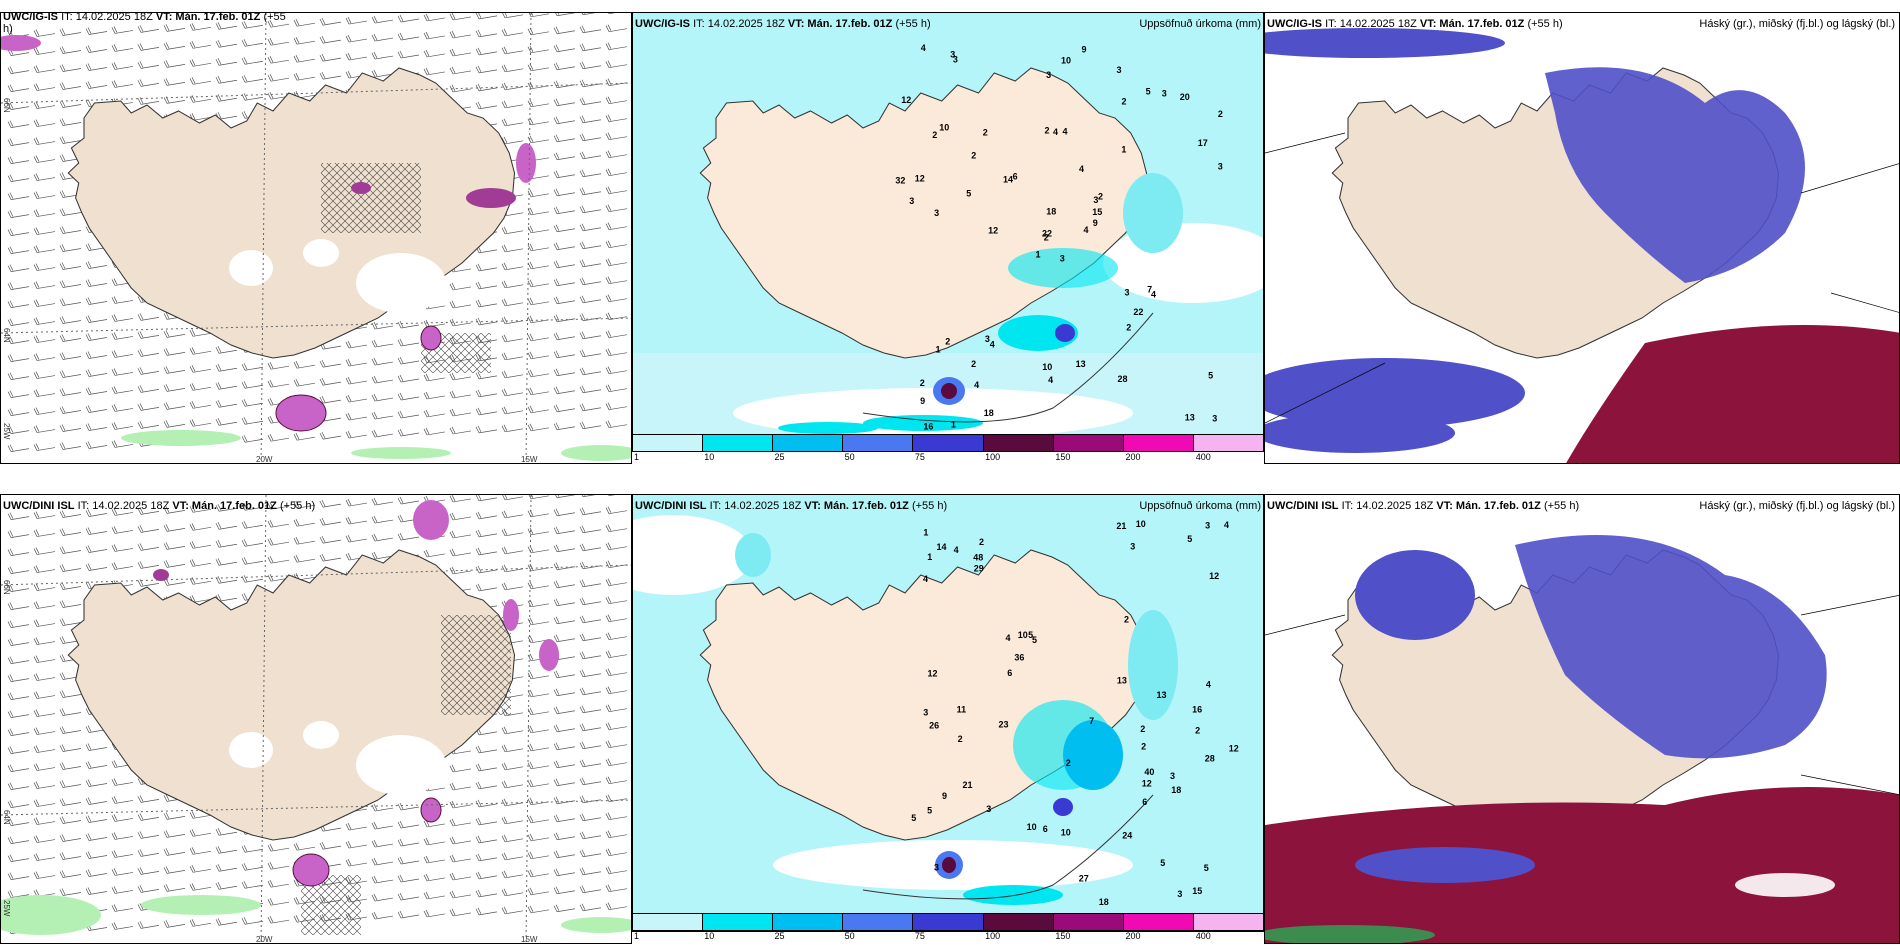 Image resolution: width=1900 pixels, height=950 pixels. Describe the element at coordinates (979, 568) in the screenshot. I see `precip-value: 29` at that location.